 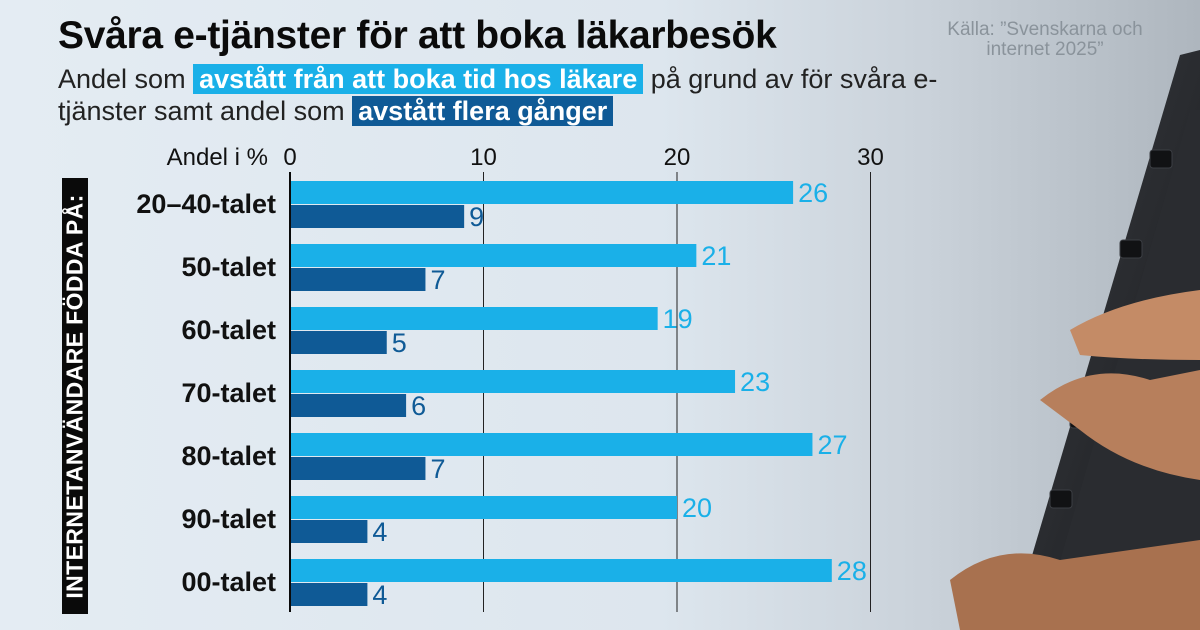 I want to click on category-label: 60-talet, so click(x=228, y=330).